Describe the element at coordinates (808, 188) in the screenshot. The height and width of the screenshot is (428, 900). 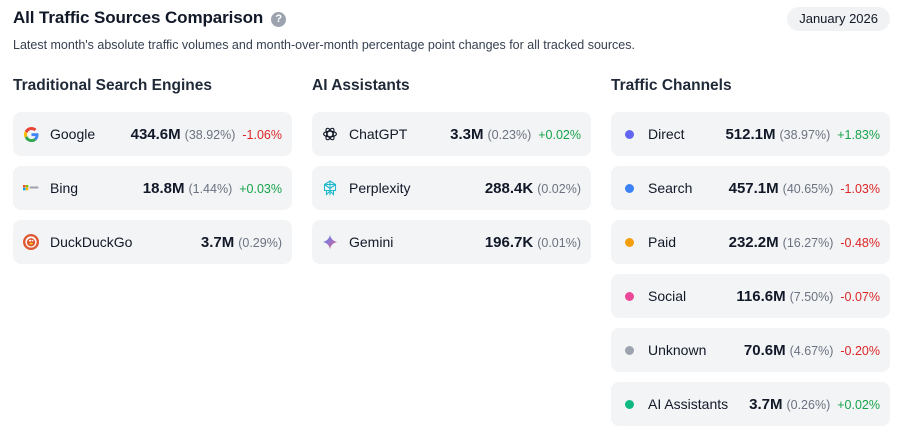
I see `traffic-share: (40.65%)` at that location.